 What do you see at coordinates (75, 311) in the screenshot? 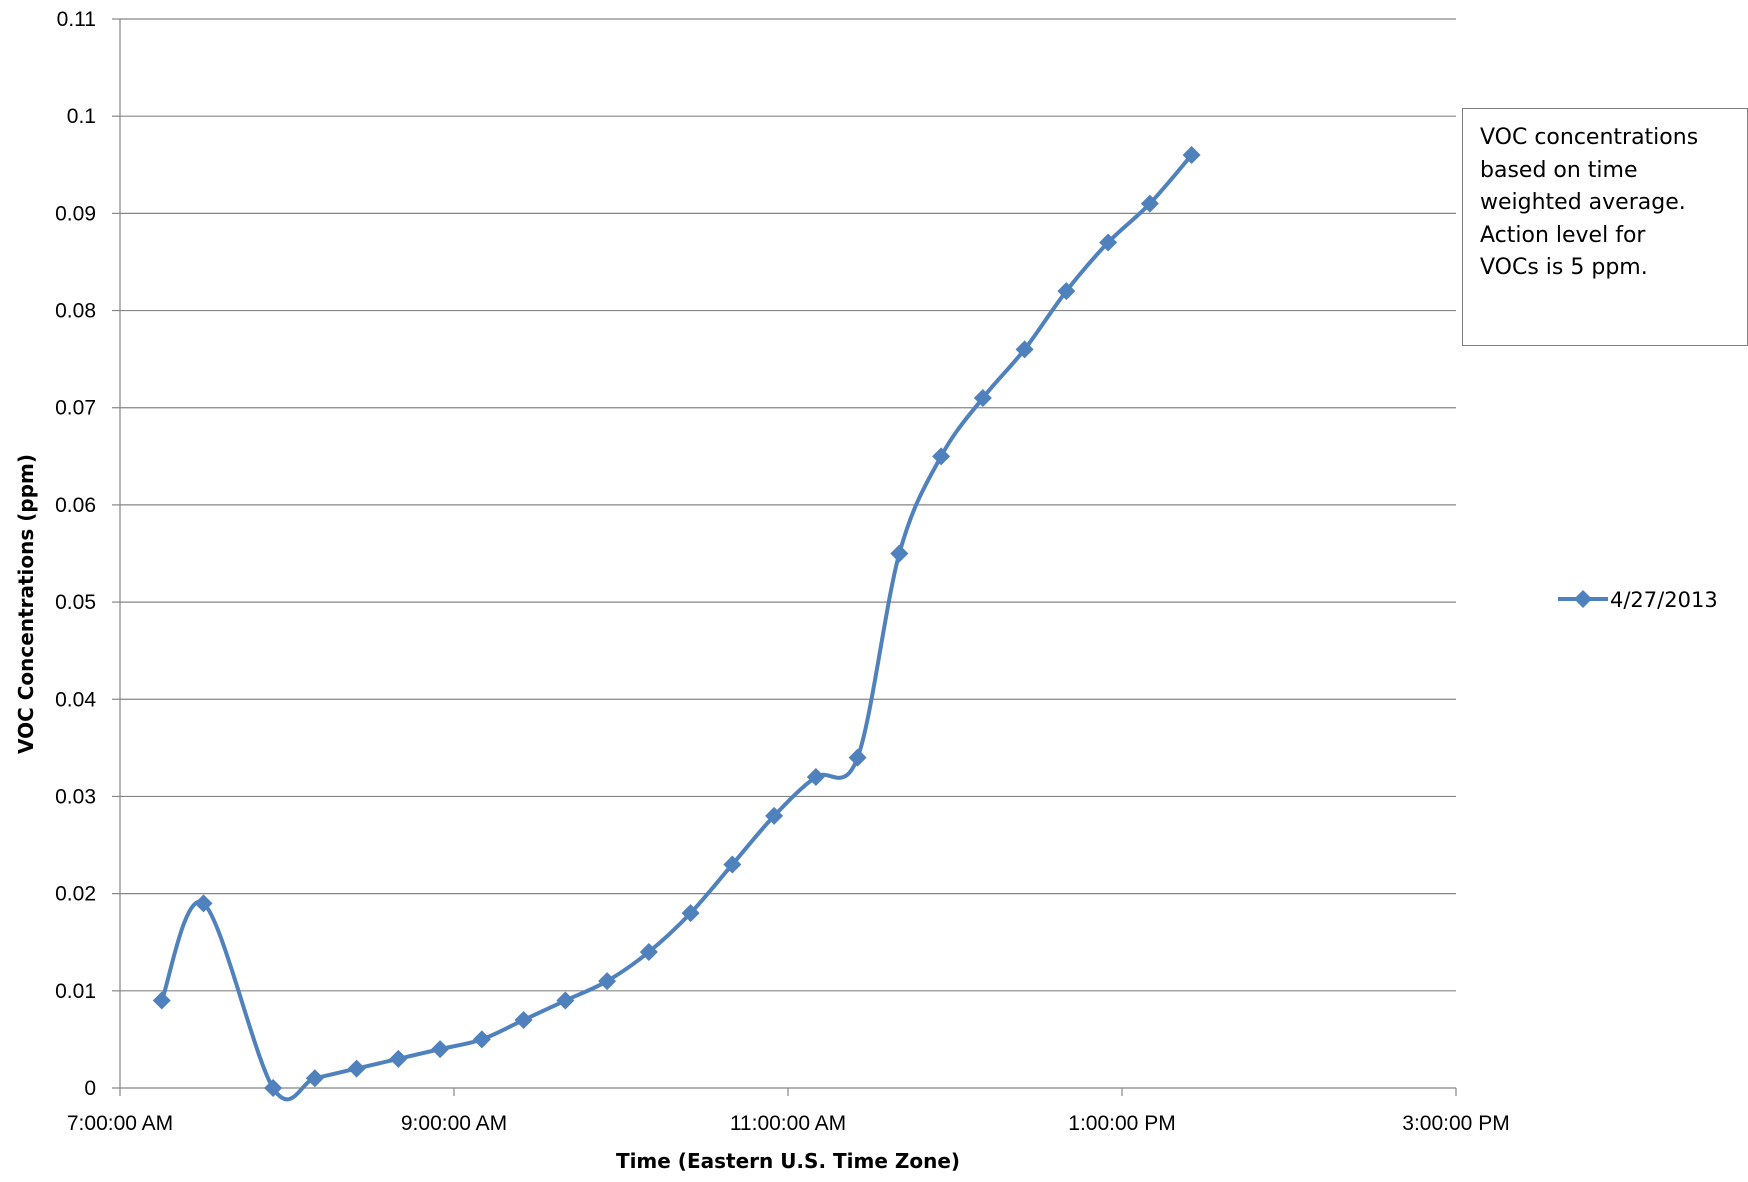
I see `y-tick-label: 0.08` at bounding box center [75, 311].